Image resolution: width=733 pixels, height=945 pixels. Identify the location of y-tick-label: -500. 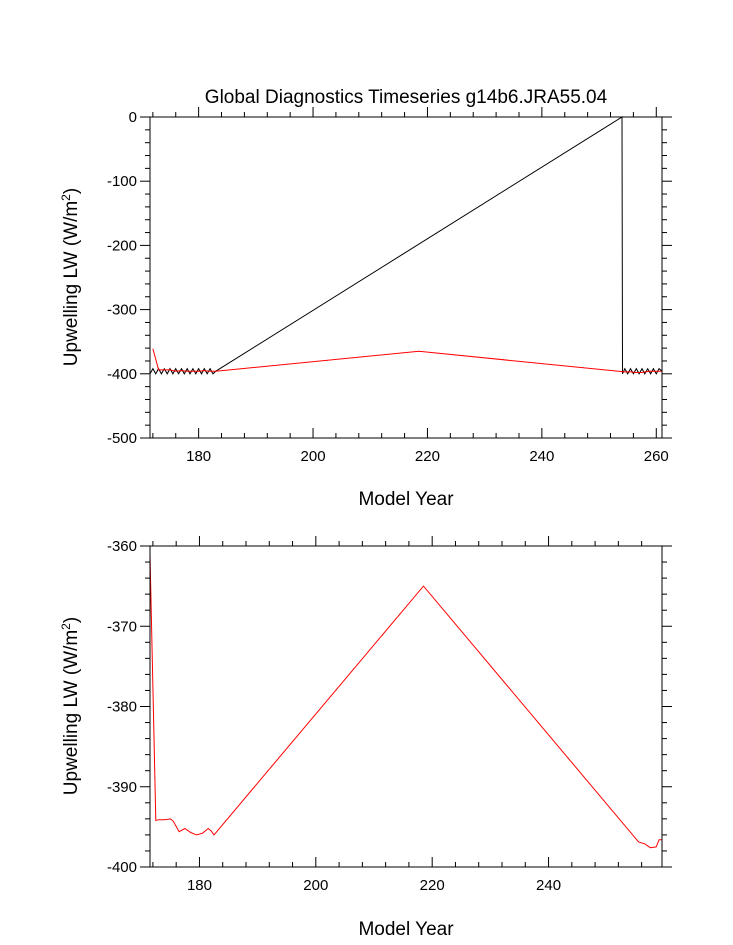
(122, 438).